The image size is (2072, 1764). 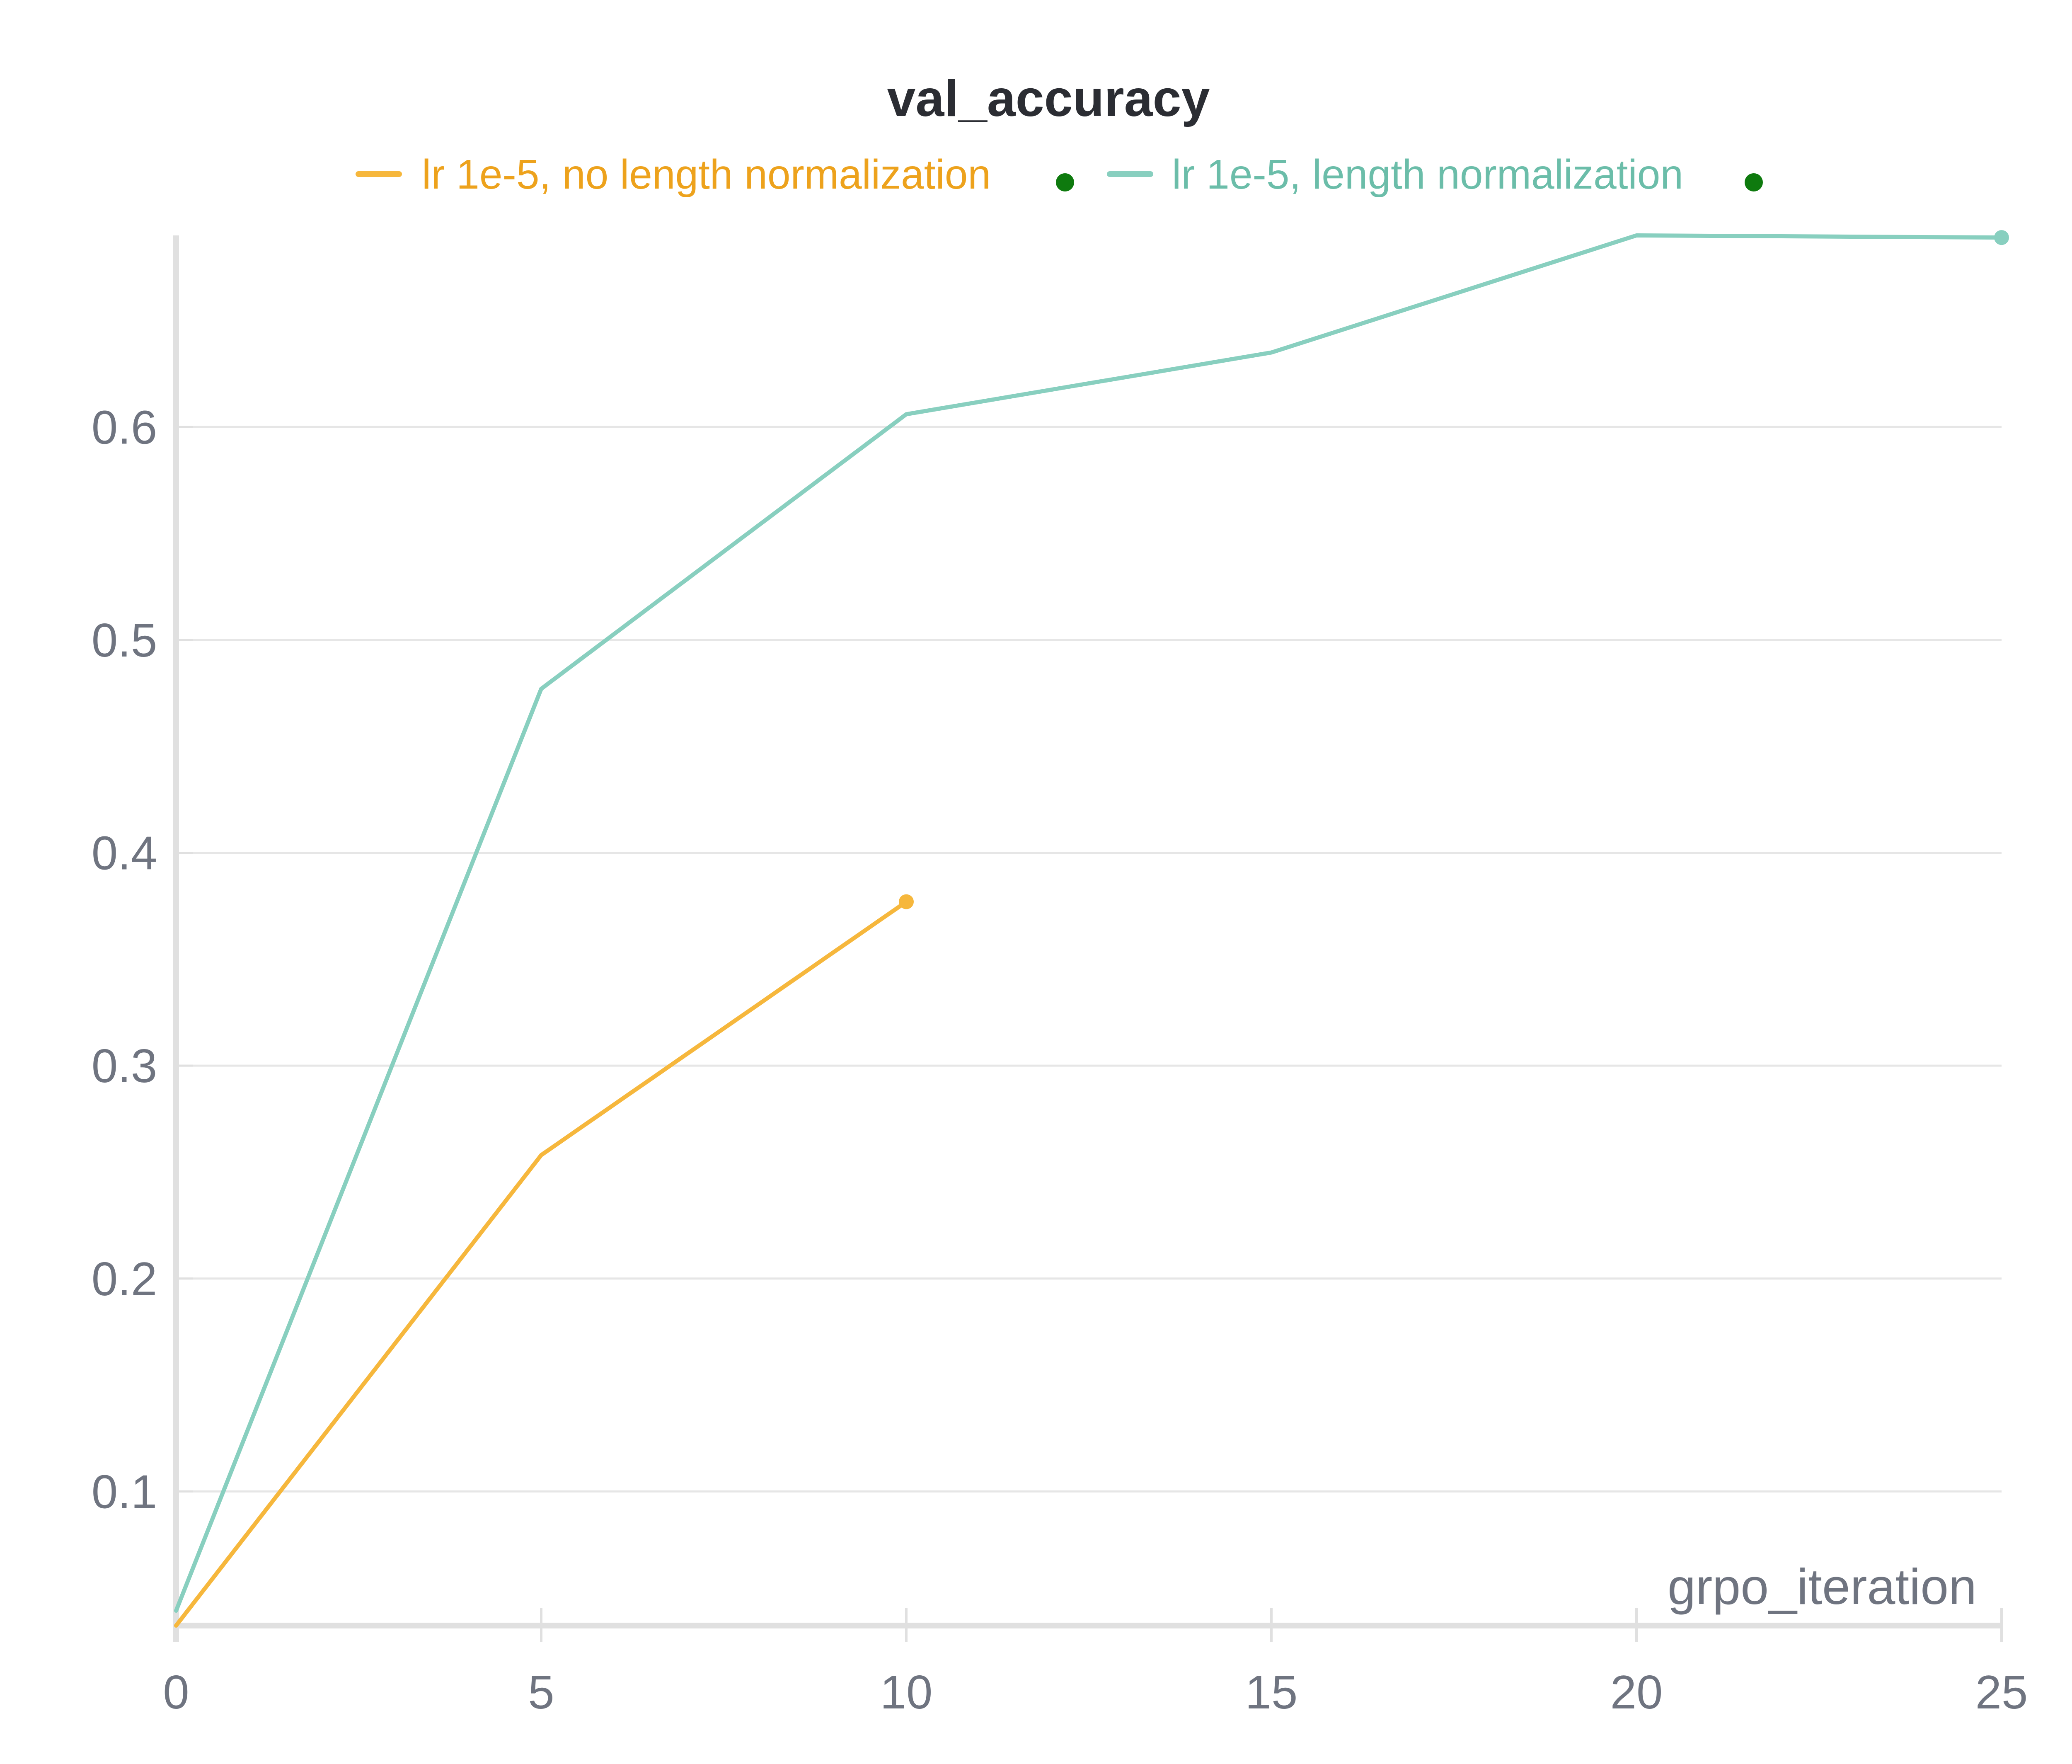 What do you see at coordinates (124, 1279) in the screenshot?
I see `y-tick-label-1: 0.2` at bounding box center [124, 1279].